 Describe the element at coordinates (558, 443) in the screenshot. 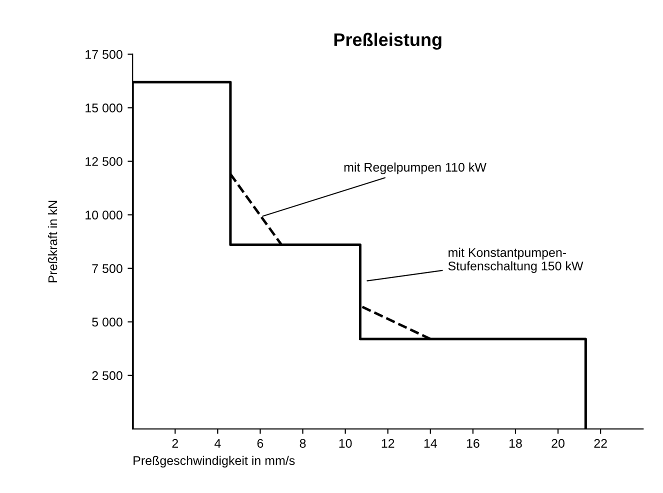

I see `x-tick-label: 20` at that location.